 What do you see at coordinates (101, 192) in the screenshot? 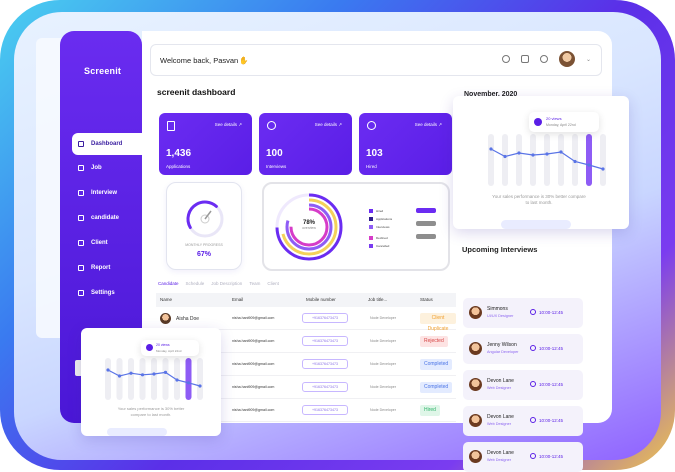
I see `sidebar-item-interview: Interview` at bounding box center [101, 192].